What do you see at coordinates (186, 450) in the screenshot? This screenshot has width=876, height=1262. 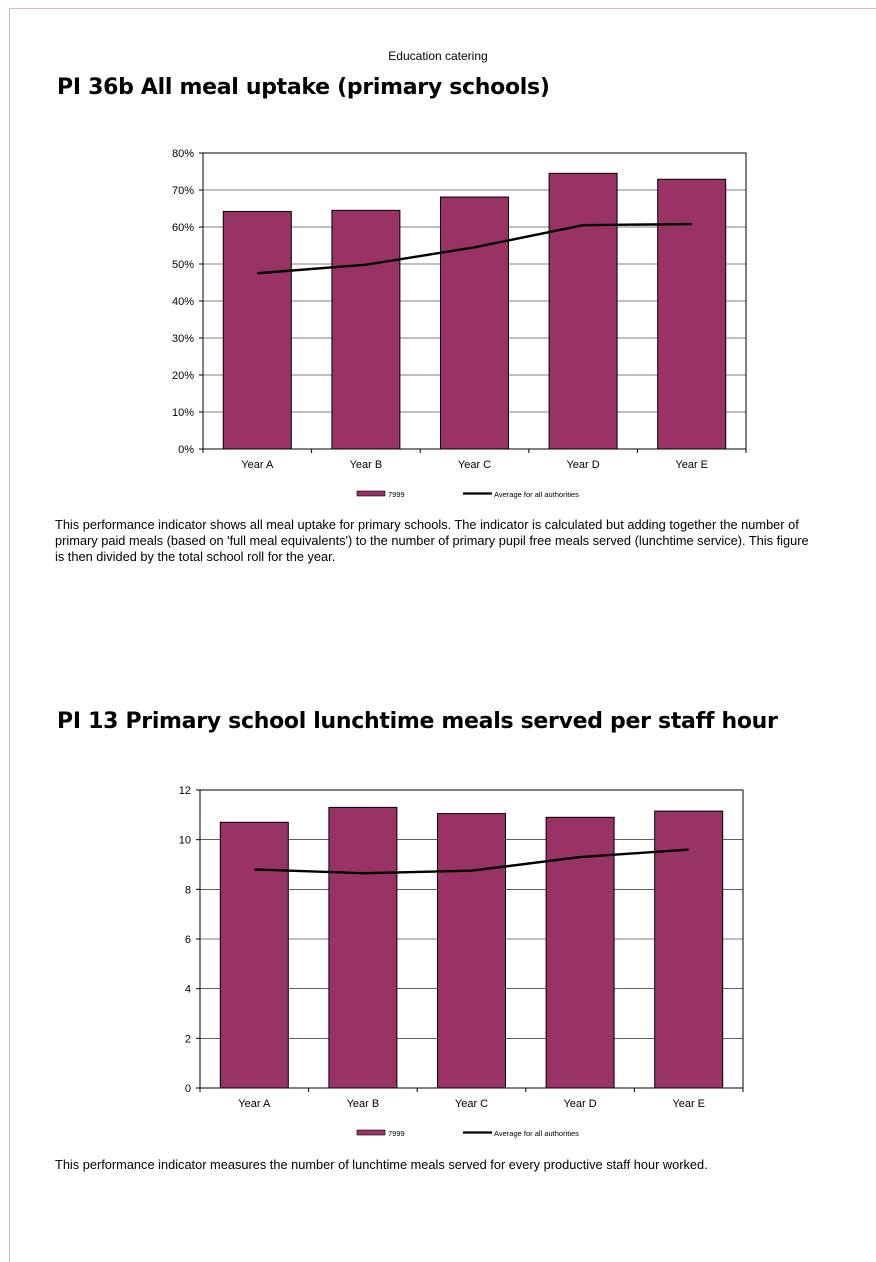 I see `y-tick-label: 0%` at bounding box center [186, 450].